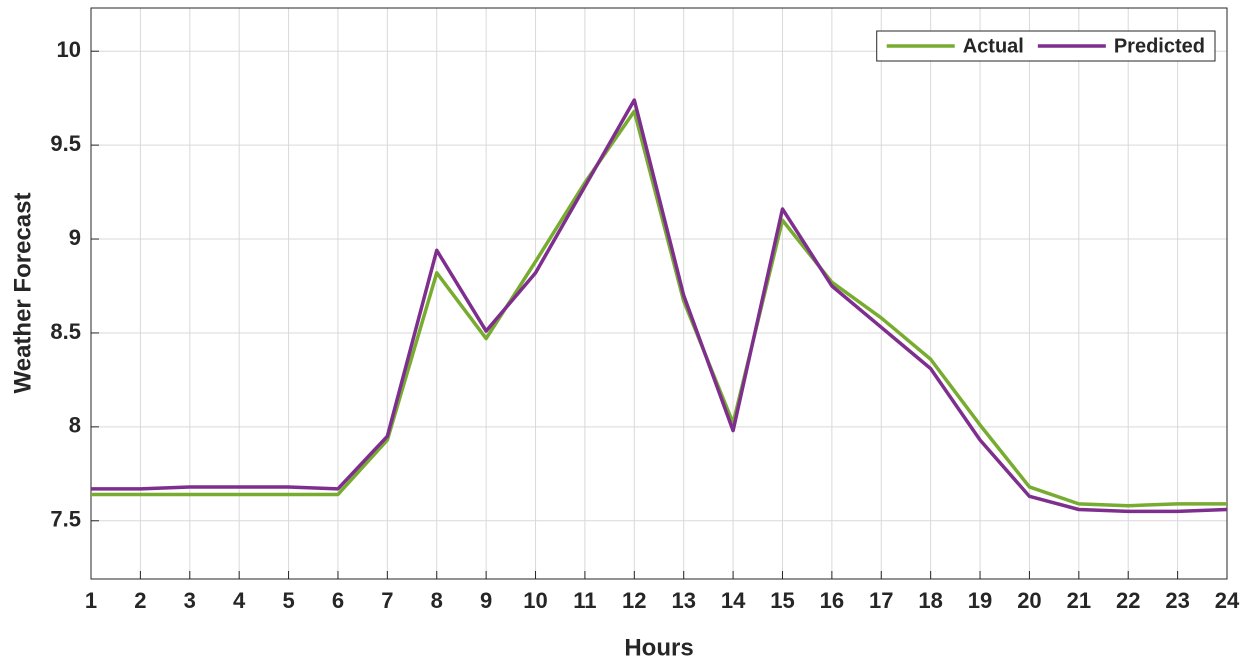 Image resolution: width=1250 pixels, height=672 pixels. I want to click on x-tick-label: 23, so click(1177, 600).